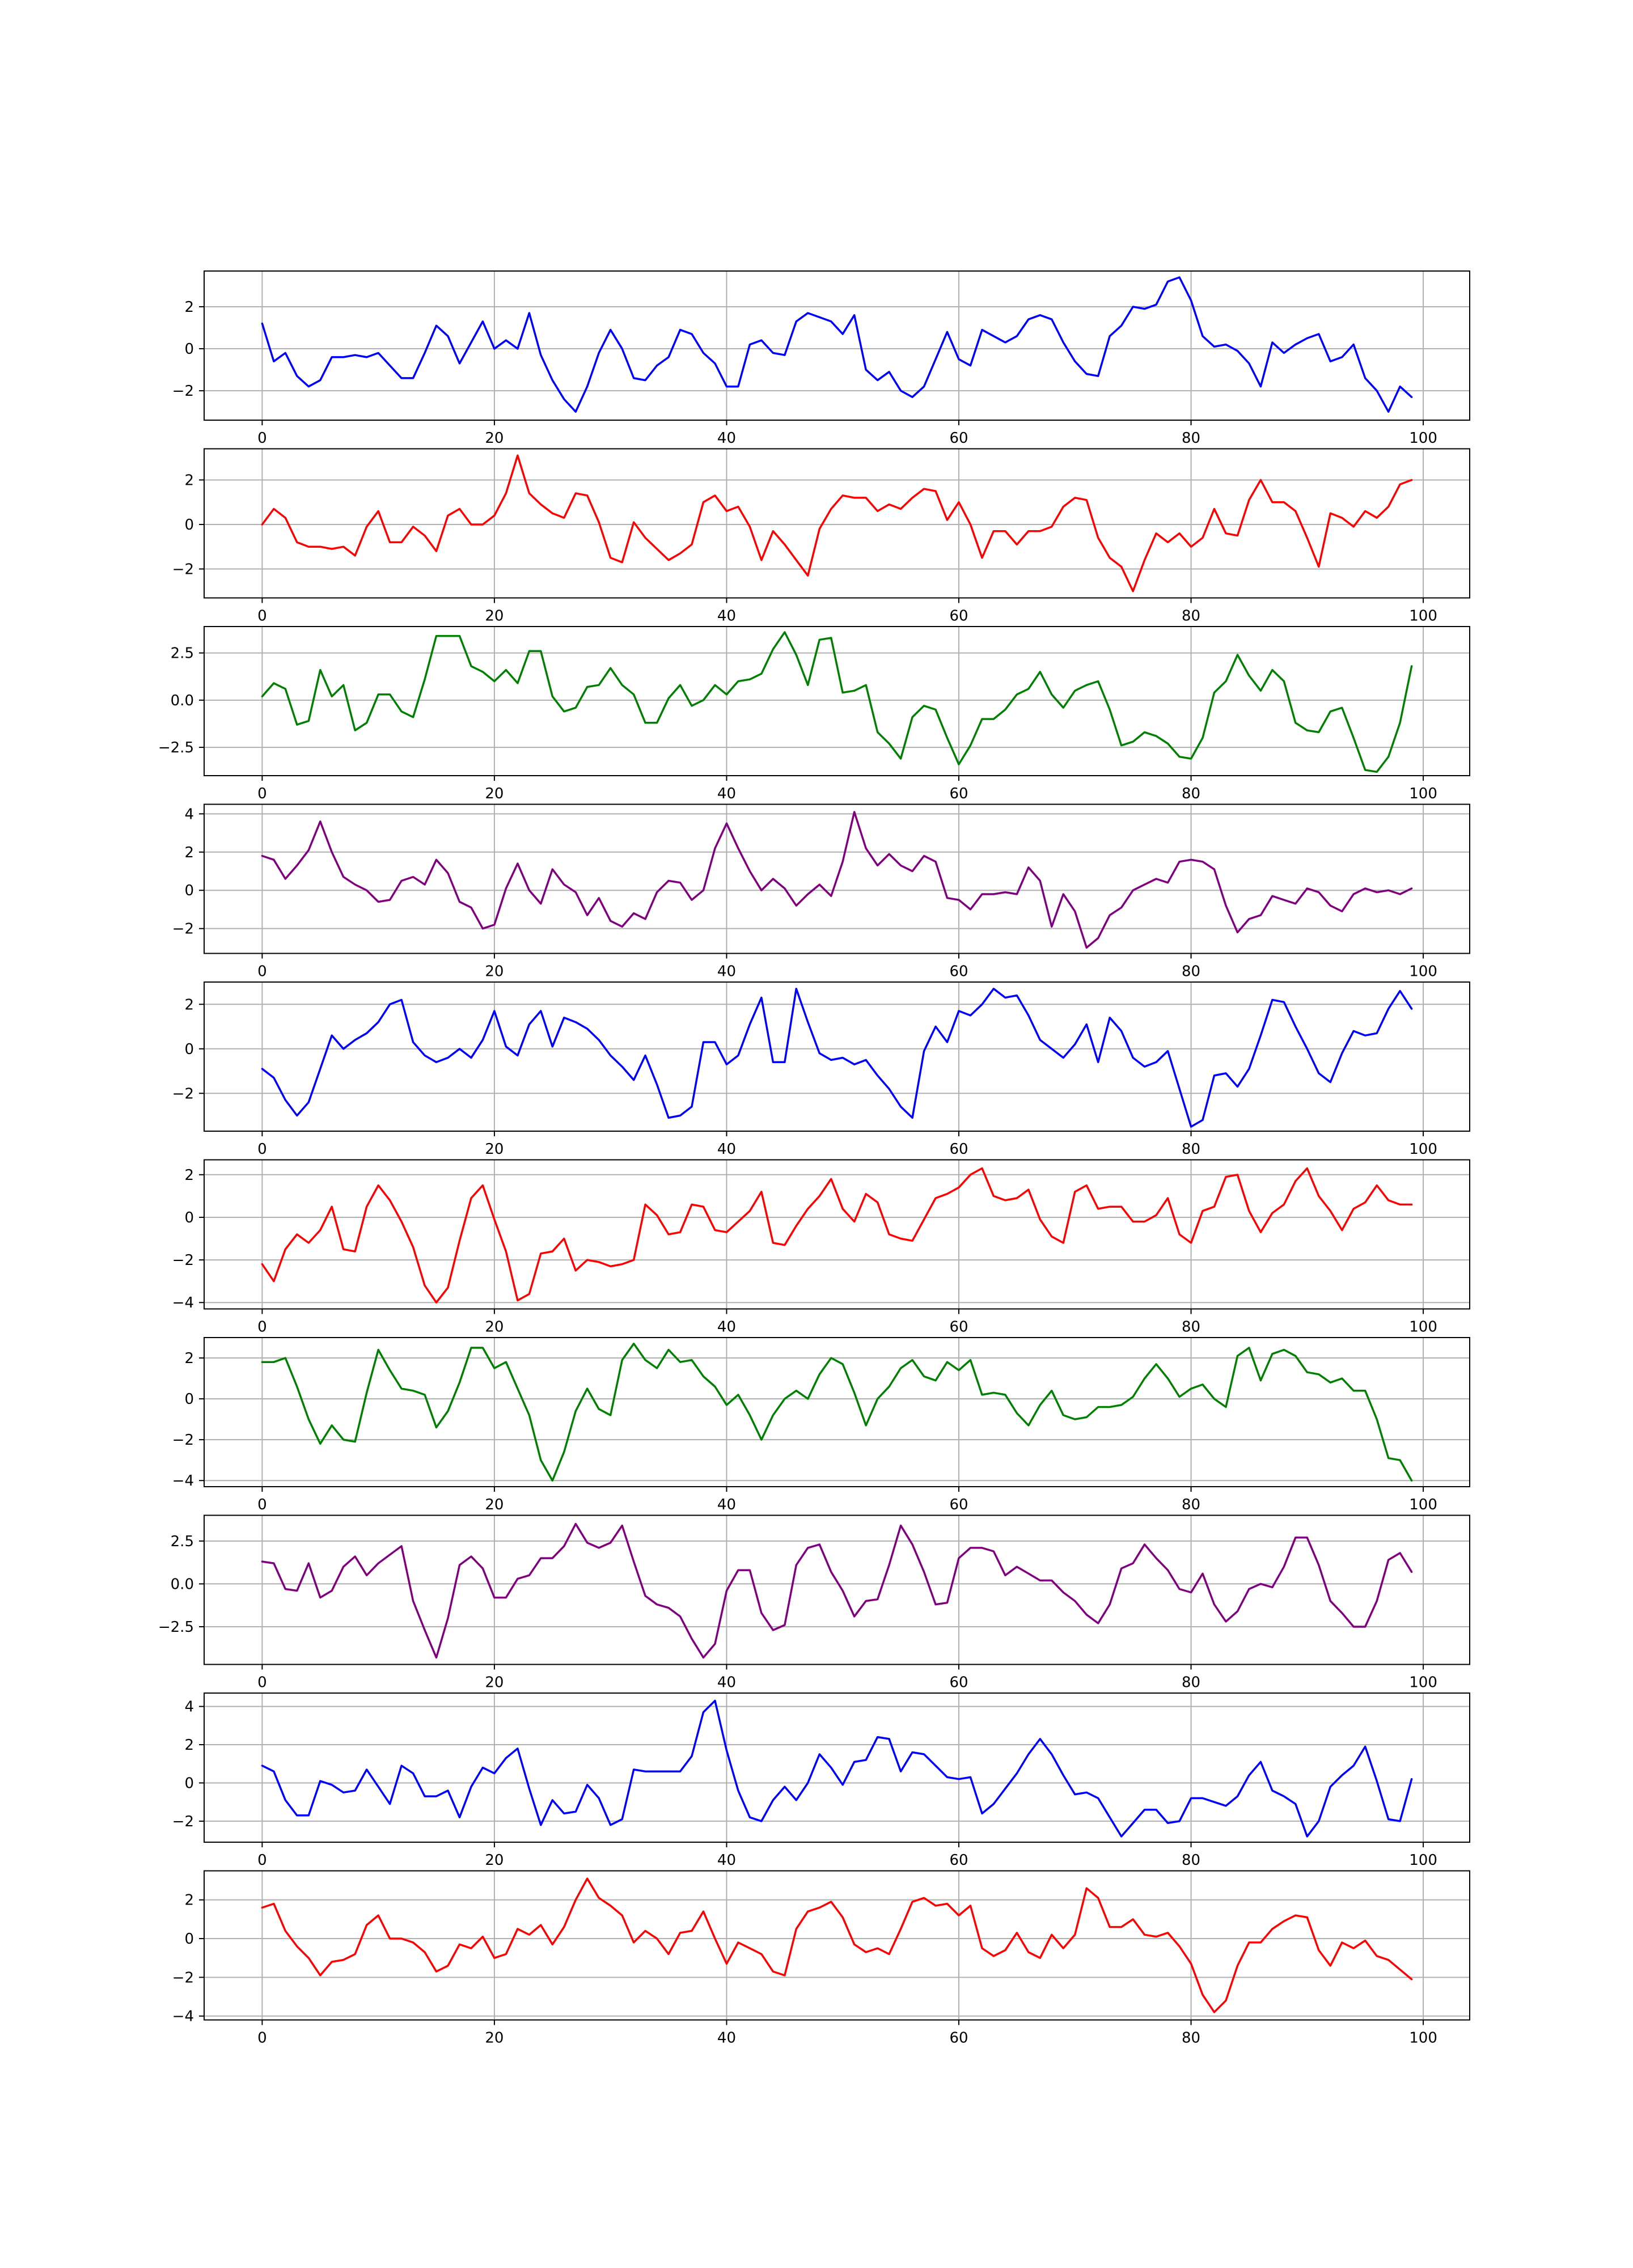  I want to click on subplot-2: 0 20 40 60 80 100 −2 0 2, so click(821, 536).